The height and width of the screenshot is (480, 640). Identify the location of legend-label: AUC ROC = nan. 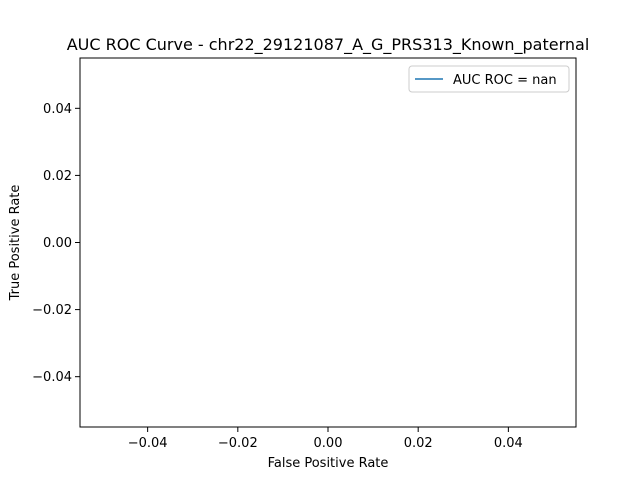
(505, 80).